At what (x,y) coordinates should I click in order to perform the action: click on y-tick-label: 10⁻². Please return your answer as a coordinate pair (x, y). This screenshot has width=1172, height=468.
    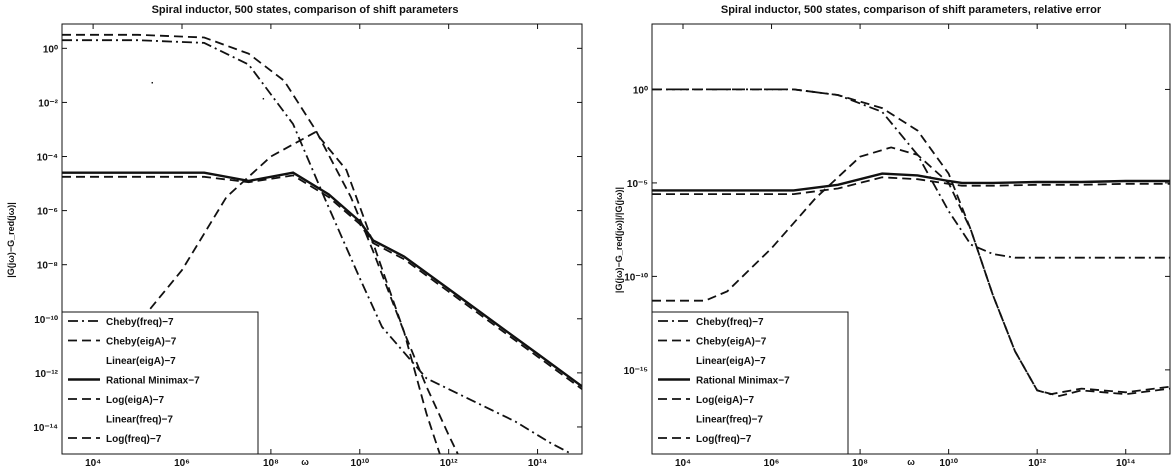
    Looking at the image, I should click on (48, 103).